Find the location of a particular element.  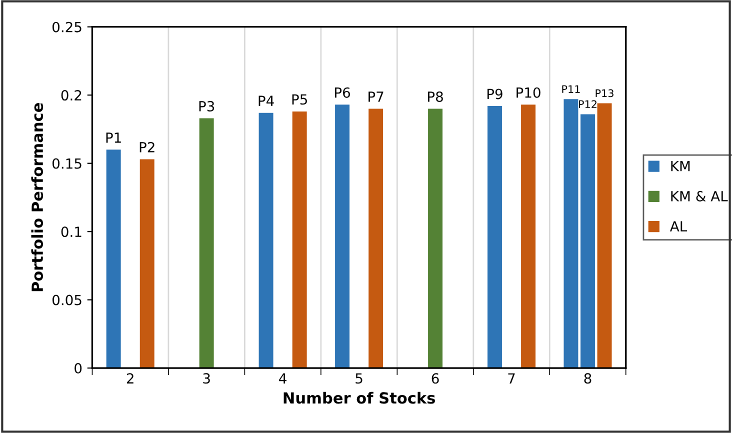

x-tick-label: 2 is located at coordinates (130, 378).